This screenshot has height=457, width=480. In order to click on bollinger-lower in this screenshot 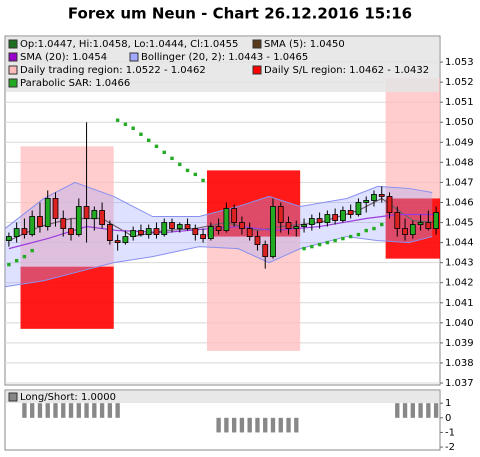, I will do `click(218, 262)`.